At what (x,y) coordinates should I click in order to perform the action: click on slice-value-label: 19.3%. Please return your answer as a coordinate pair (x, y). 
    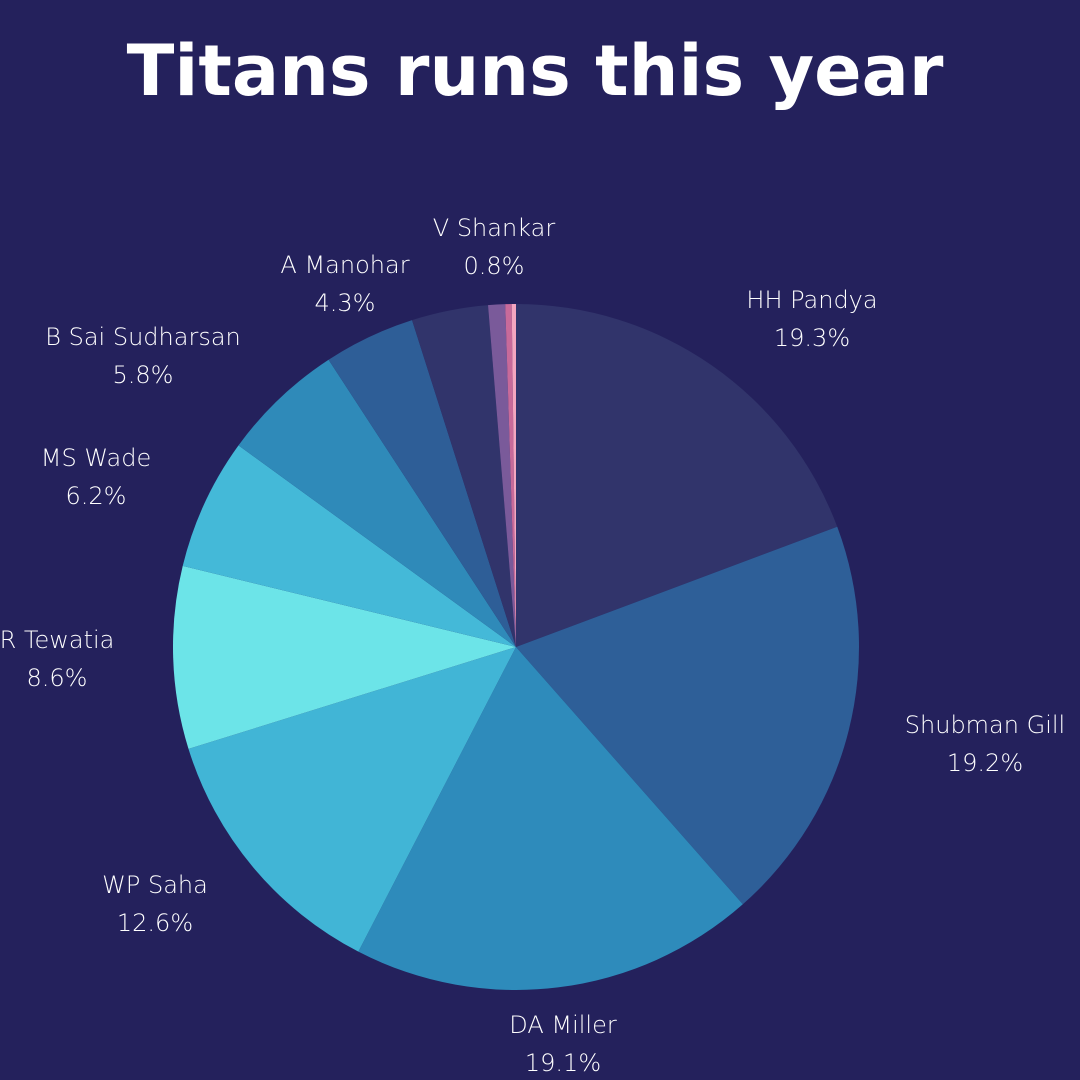
    Looking at the image, I should click on (812, 338).